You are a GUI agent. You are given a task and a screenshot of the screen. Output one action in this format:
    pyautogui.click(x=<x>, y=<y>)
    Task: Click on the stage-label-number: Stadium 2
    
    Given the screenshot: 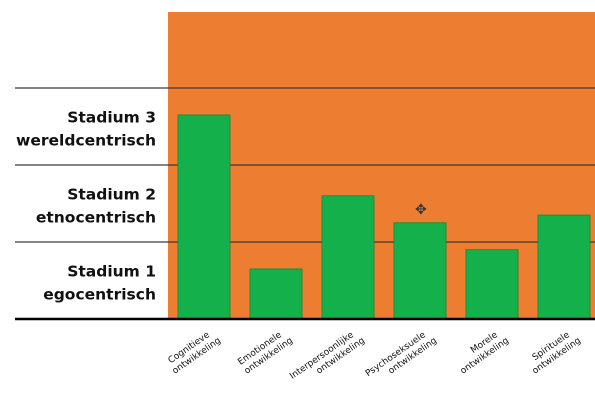 What is the action you would take?
    pyautogui.click(x=111, y=195)
    